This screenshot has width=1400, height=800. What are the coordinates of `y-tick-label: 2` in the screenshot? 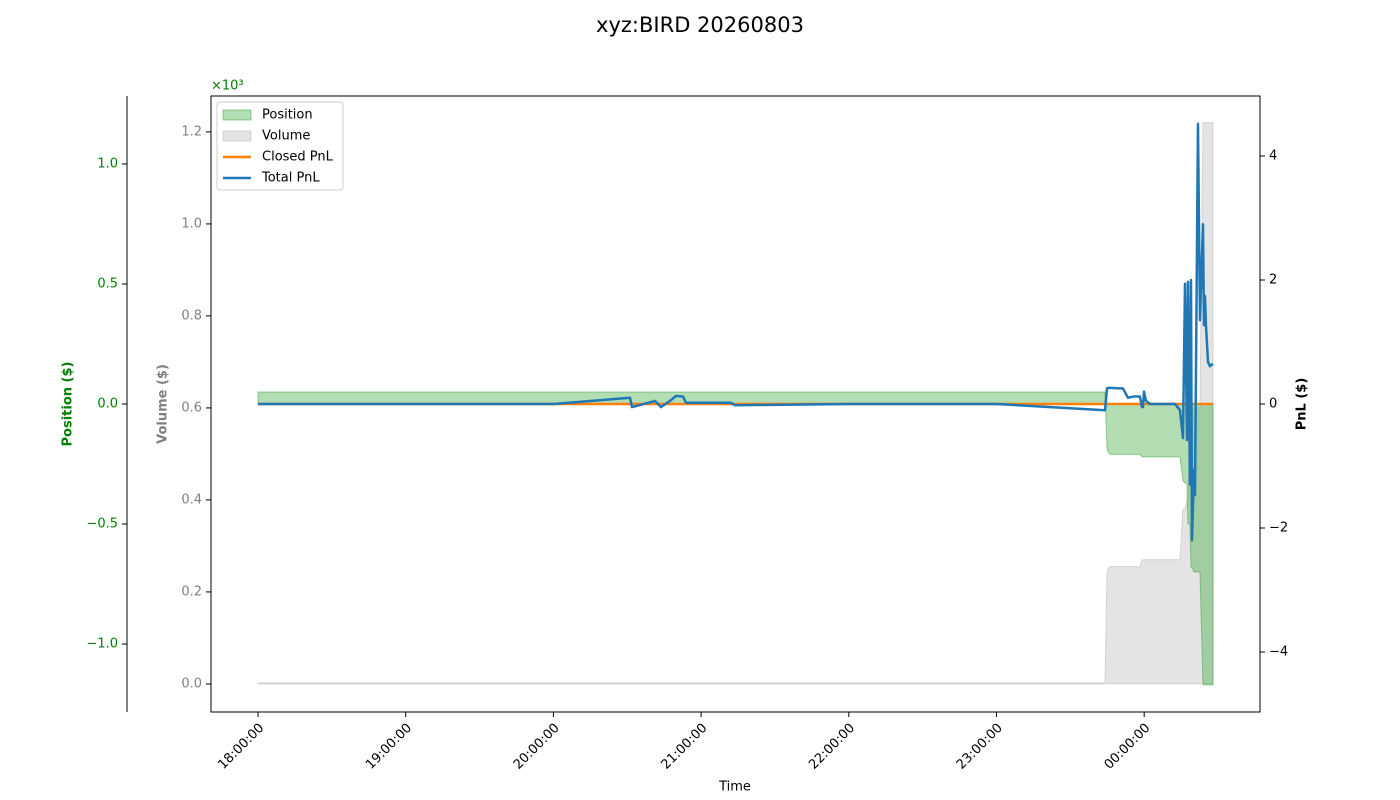 It's located at (1273, 280).